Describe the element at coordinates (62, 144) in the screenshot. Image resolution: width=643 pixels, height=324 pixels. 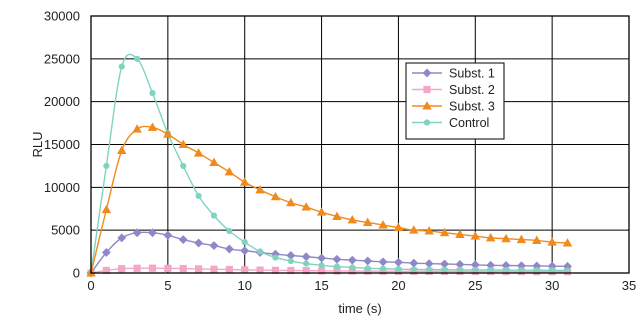
I see `y-tick-label: 15000` at that location.